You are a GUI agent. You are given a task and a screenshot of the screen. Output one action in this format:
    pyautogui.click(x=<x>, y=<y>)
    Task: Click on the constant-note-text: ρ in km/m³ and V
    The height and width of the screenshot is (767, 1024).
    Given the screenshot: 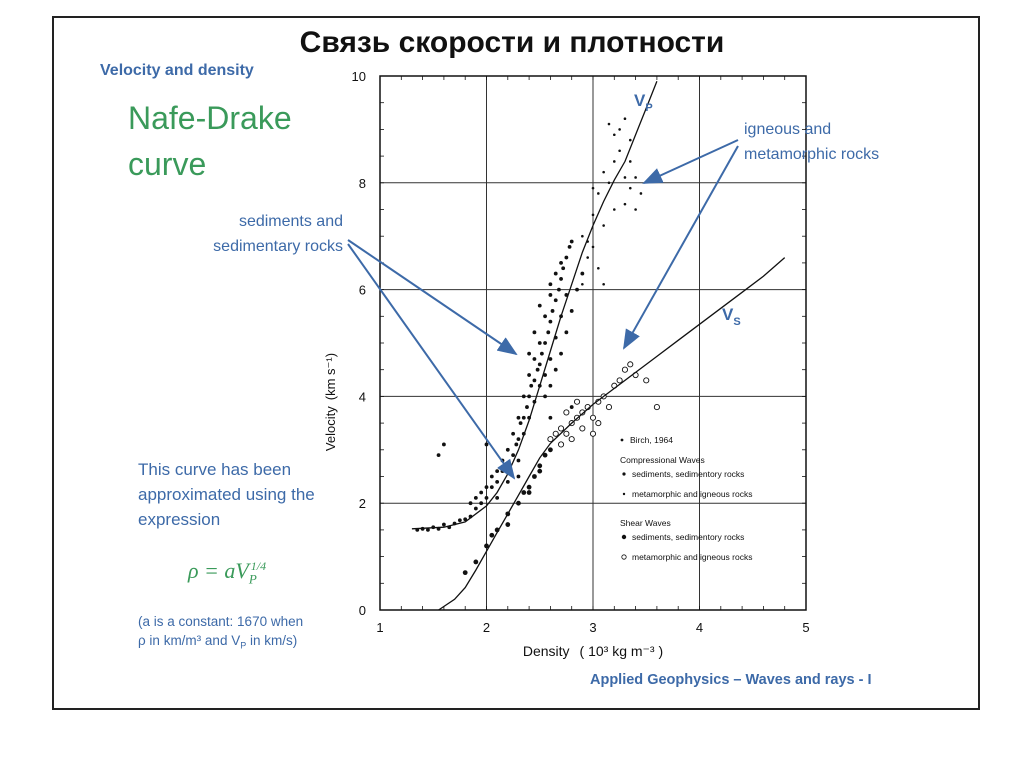 What is the action you would take?
    pyautogui.click(x=189, y=640)
    